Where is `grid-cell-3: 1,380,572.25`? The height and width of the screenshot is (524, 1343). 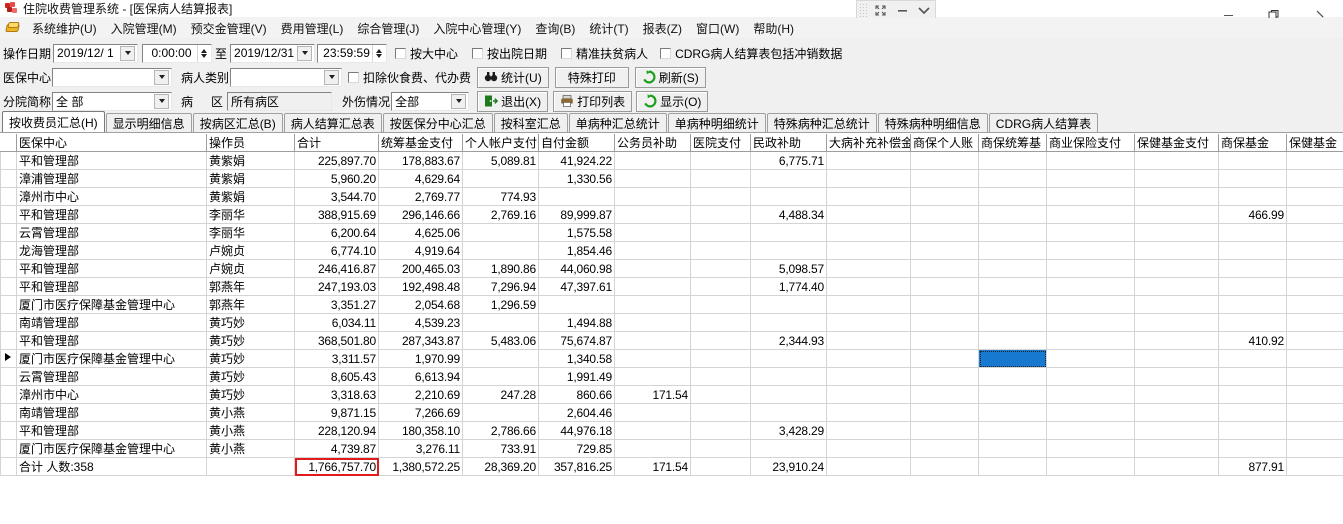
grid-cell-3: 1,380,572.25 is located at coordinates (420, 466).